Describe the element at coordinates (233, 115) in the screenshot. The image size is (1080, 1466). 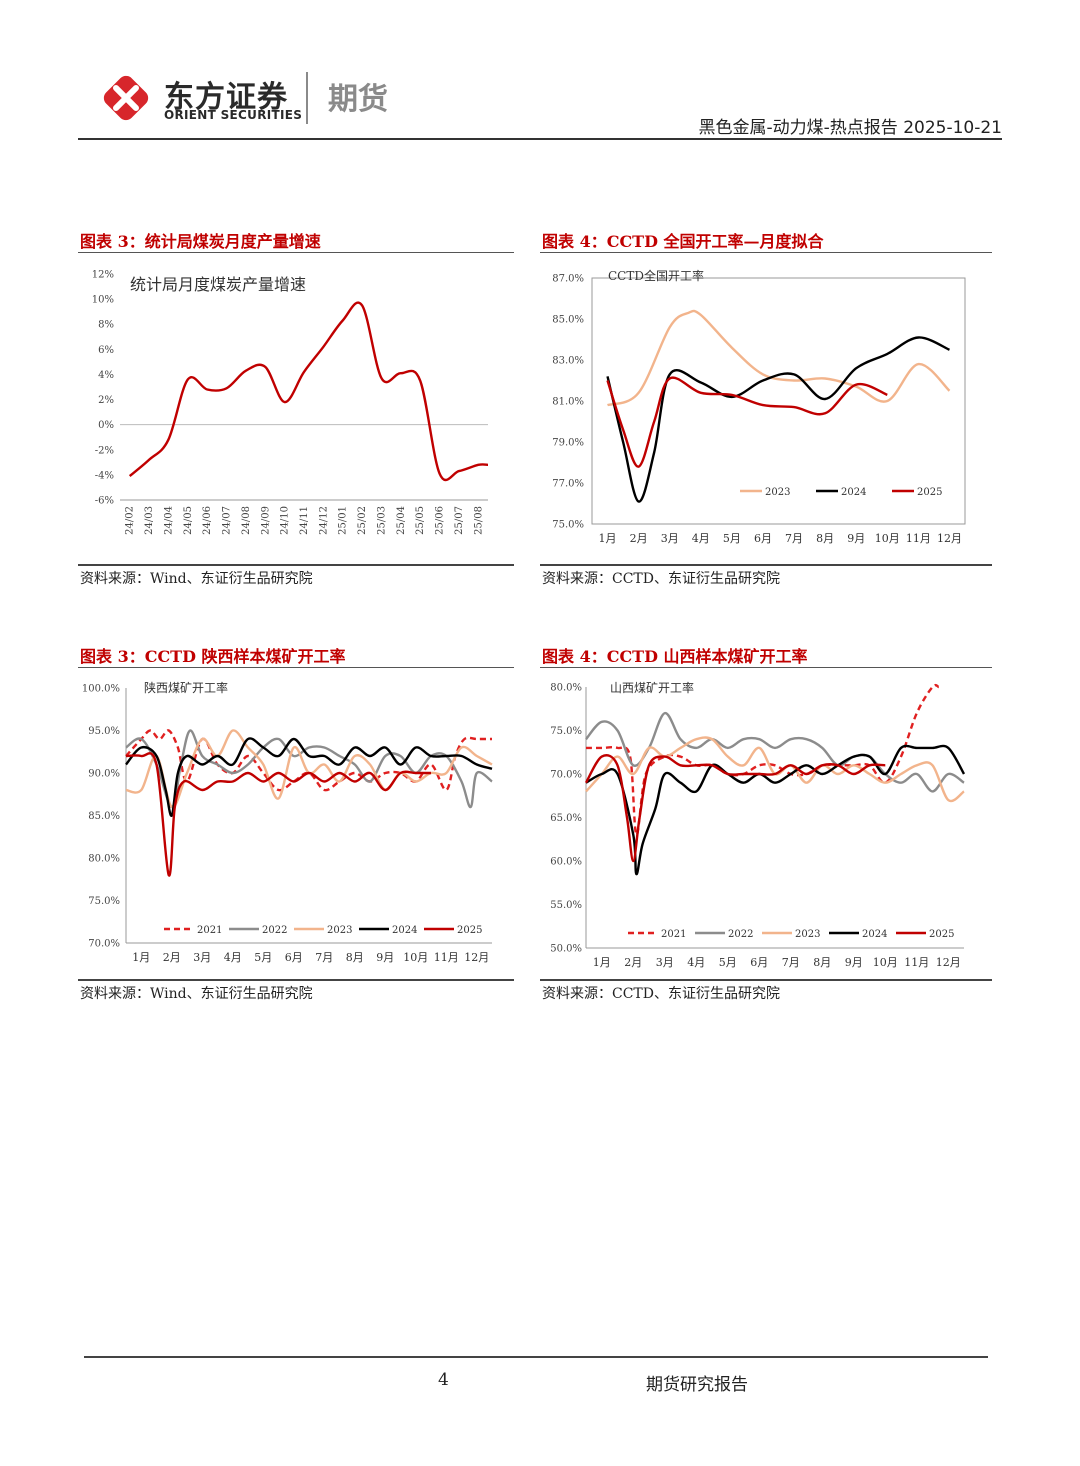
I see `brand-name-en: ORIENT SECURITIES` at that location.